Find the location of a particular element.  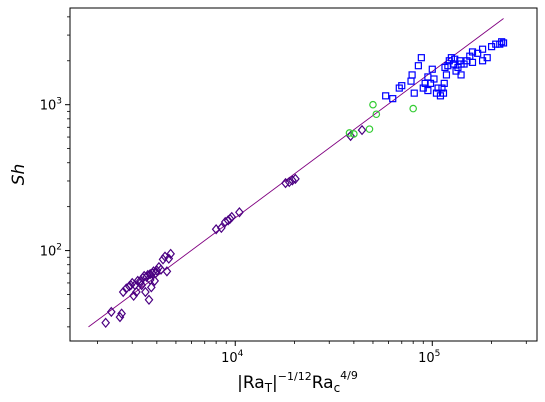

x-axis-label: |RaT|−1/12Rac4/9 is located at coordinates (297, 382).